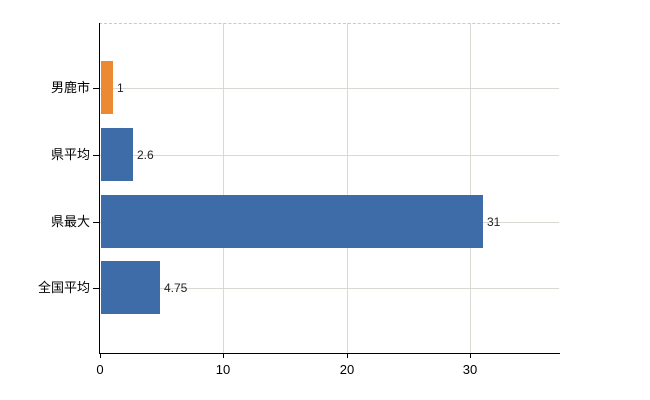 Image resolution: width=650 pixels, height=400 pixels. I want to click on value-label: 1, so click(120, 88).